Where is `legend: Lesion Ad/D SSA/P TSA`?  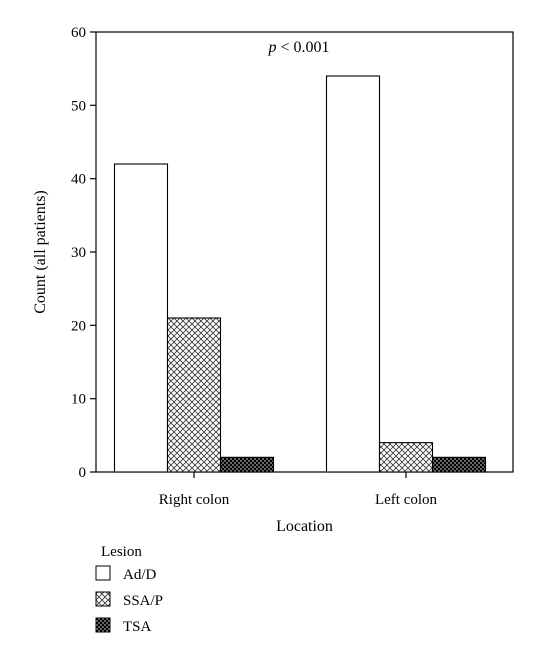
legend: Lesion Ad/D SSA/P TSA is located at coordinates (129, 589).